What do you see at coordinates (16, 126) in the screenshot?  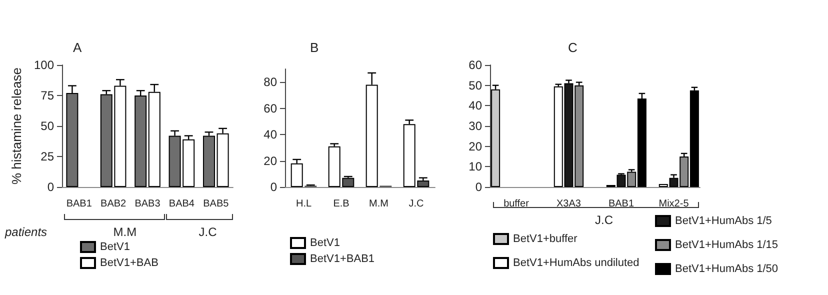 I see `y-axis-title: % histamine release` at bounding box center [16, 126].